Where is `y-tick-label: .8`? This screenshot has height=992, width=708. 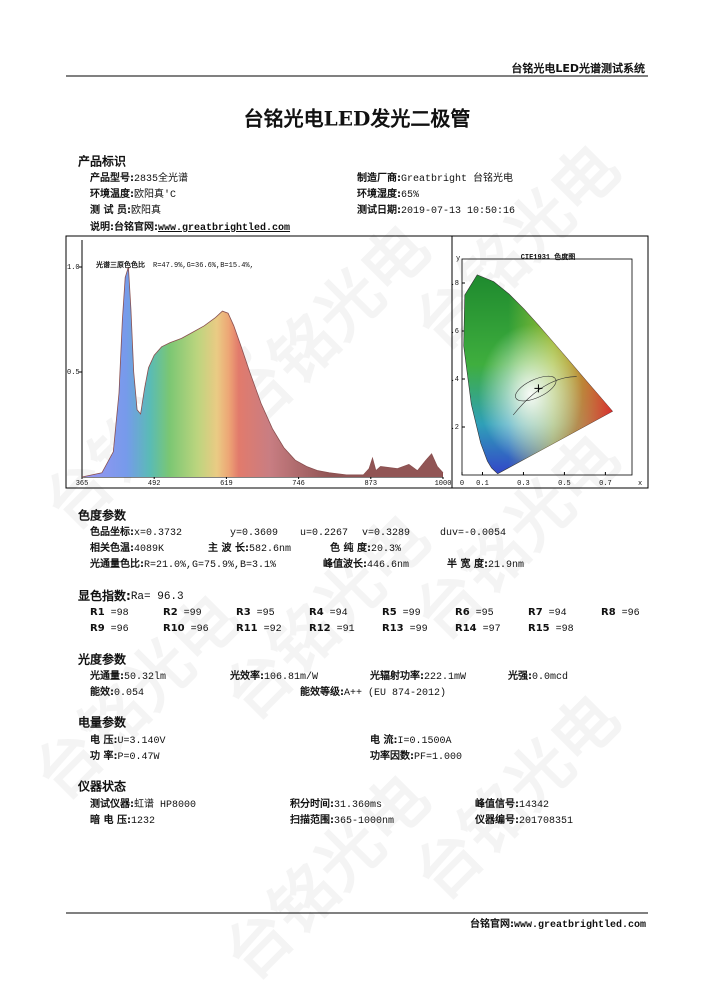
y-tick-label: .8 is located at coordinates (455, 284).